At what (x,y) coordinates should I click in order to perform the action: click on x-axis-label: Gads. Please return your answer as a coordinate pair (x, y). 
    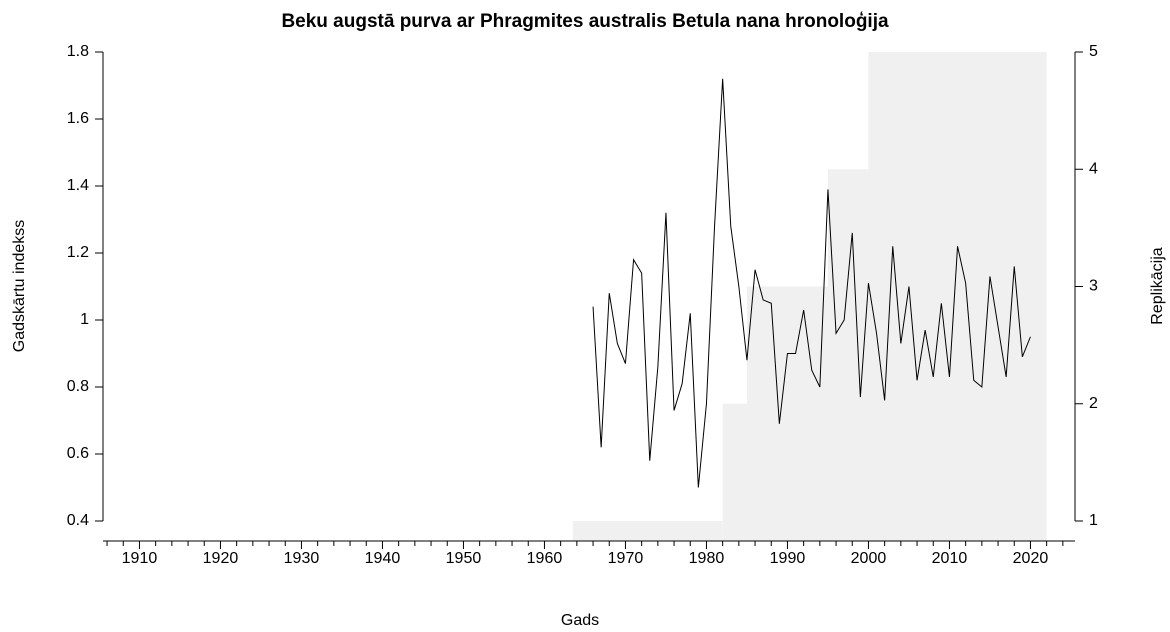
    Looking at the image, I should click on (580, 620).